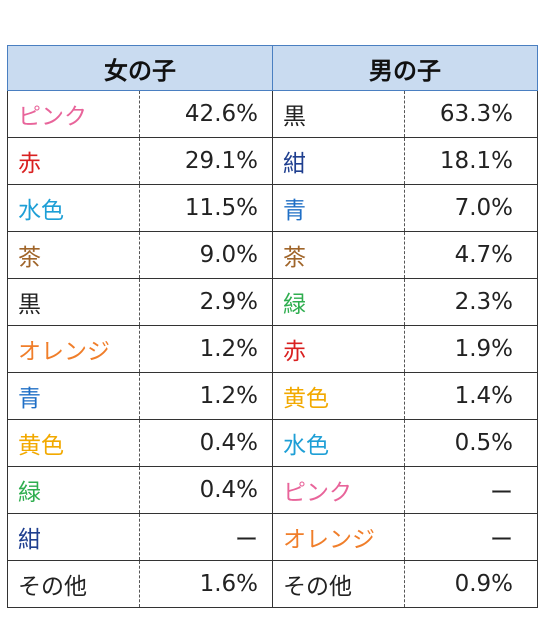 This screenshot has width=548, height=620. I want to click on girl-color-name: 茶, so click(73, 255).